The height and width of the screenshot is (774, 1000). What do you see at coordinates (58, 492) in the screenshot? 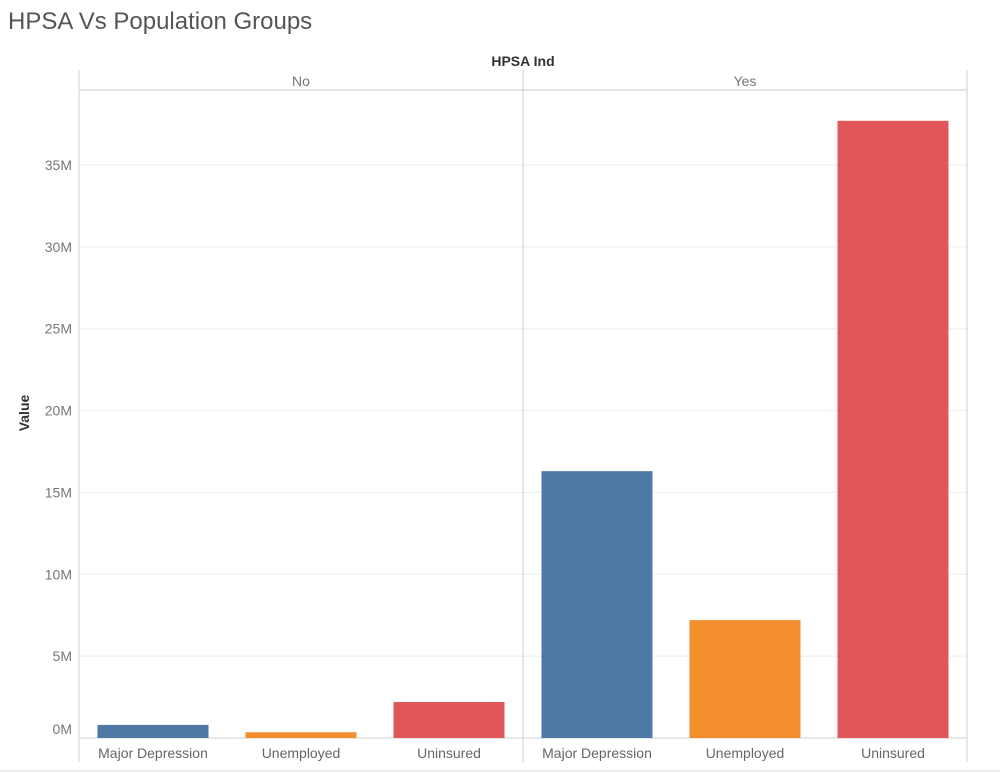
I see `y-tick-label: 15M` at bounding box center [58, 492].